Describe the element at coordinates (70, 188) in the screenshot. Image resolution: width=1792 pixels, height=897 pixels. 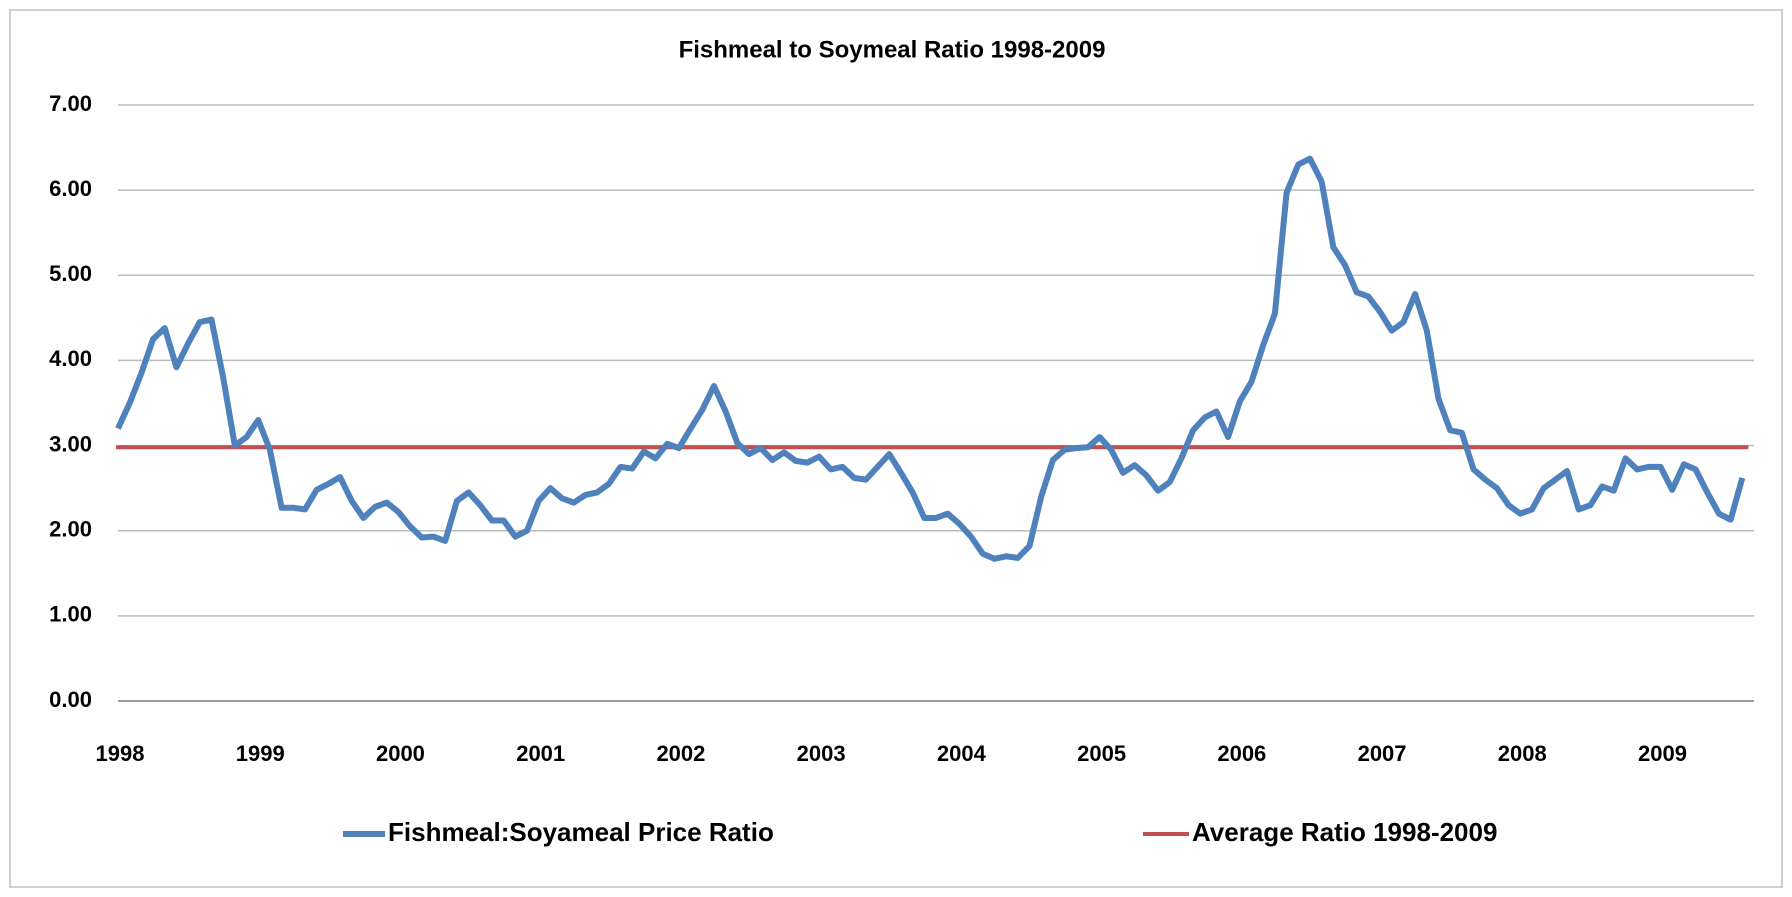
I see `y-tick-label: 6.00` at that location.